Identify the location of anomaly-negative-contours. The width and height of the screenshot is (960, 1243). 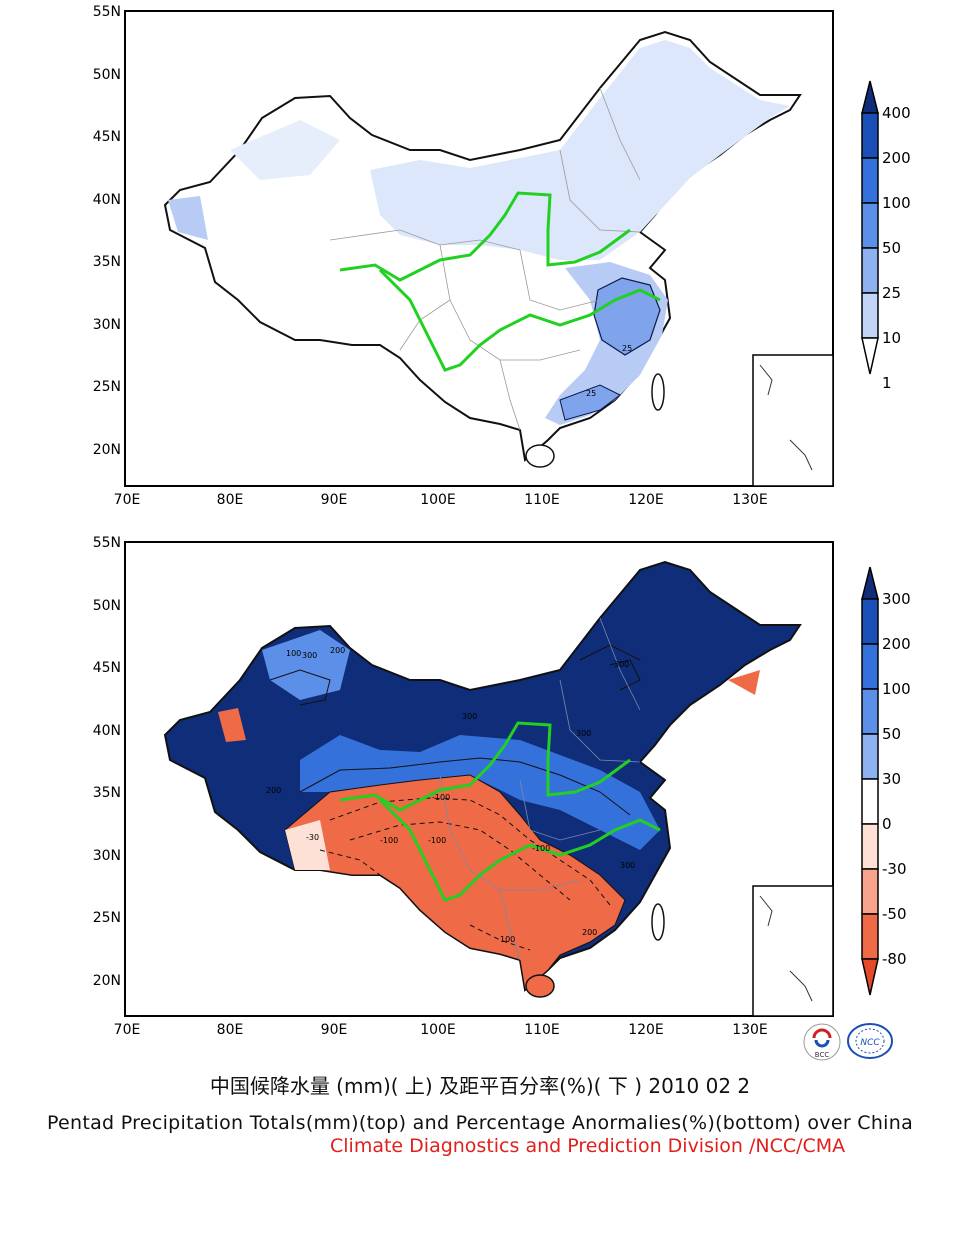
(465, 874).